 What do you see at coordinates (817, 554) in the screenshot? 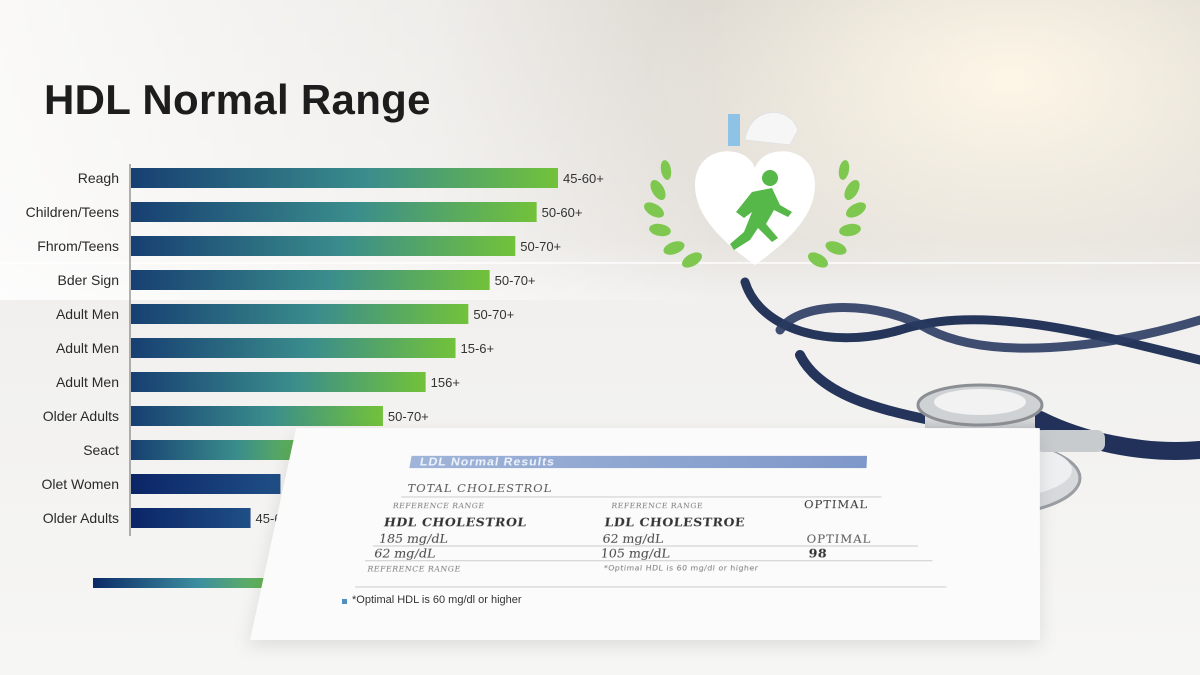
I see `report-optimal-value: 98` at bounding box center [817, 554].